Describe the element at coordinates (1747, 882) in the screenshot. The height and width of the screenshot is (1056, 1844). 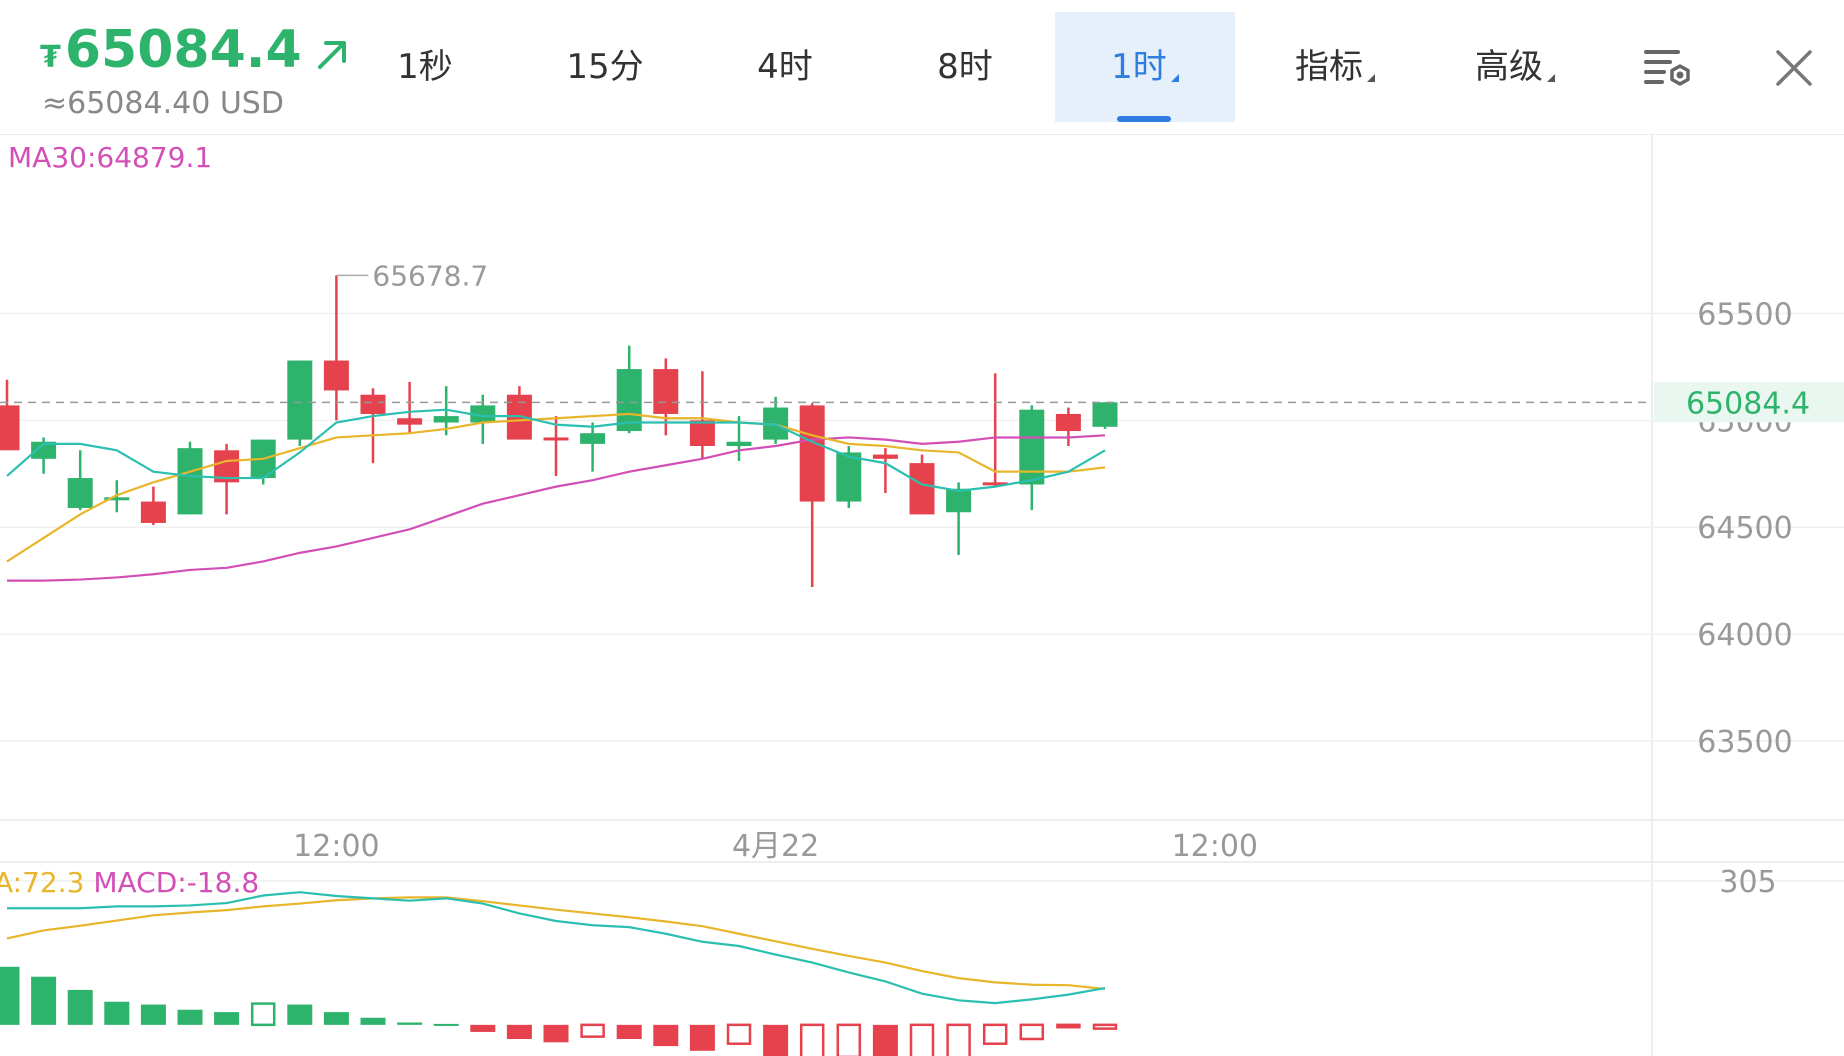
I see `macd-y-tick-label: 305` at that location.